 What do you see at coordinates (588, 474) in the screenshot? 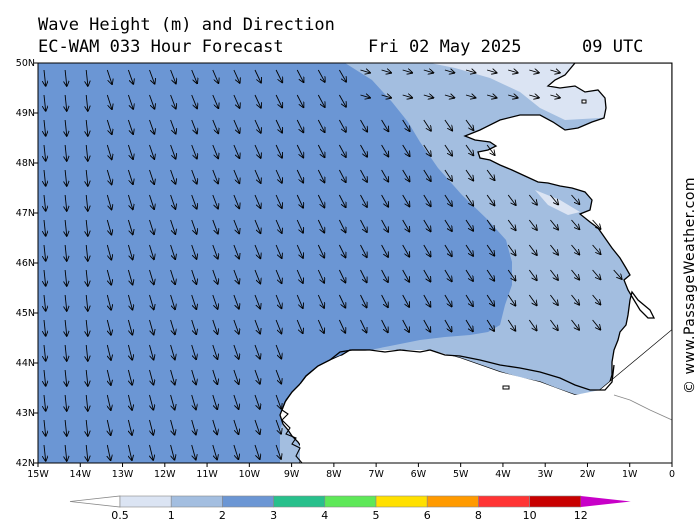
I see `lon-tick-label: 2W` at bounding box center [588, 474].